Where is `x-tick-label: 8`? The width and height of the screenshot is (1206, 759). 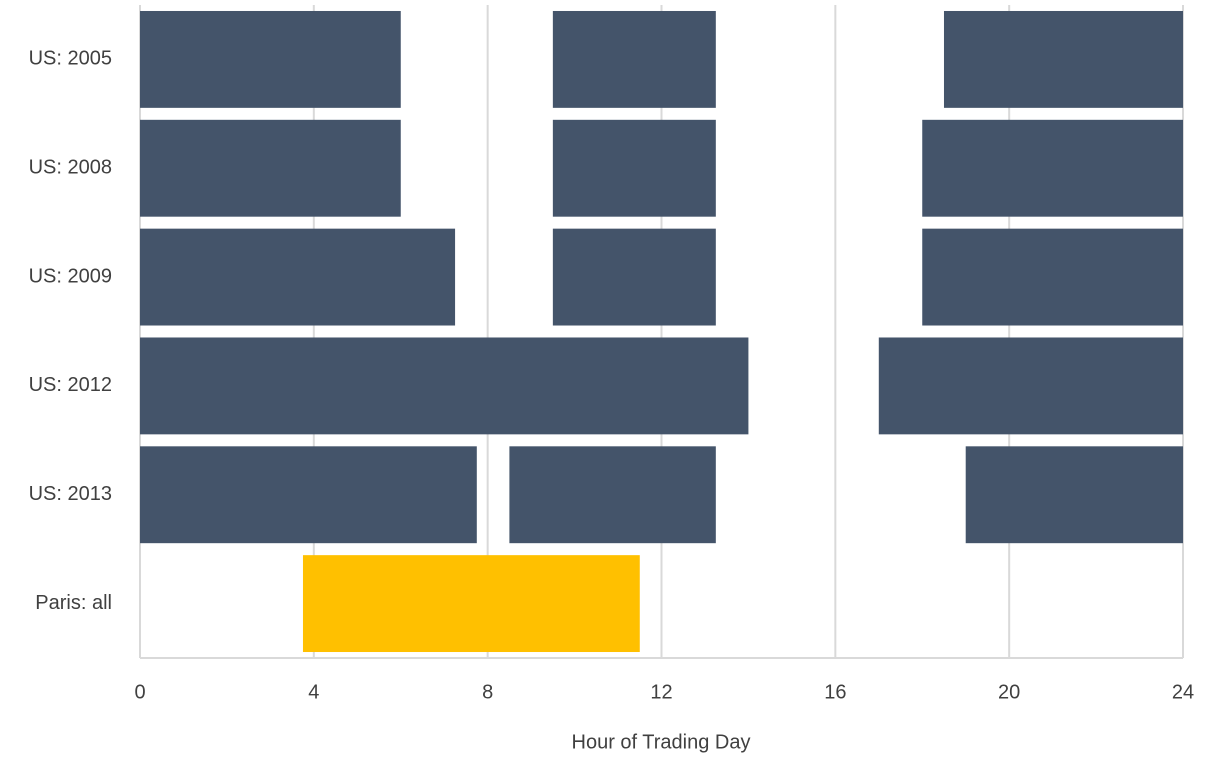 x-tick-label: 8 is located at coordinates (487, 692).